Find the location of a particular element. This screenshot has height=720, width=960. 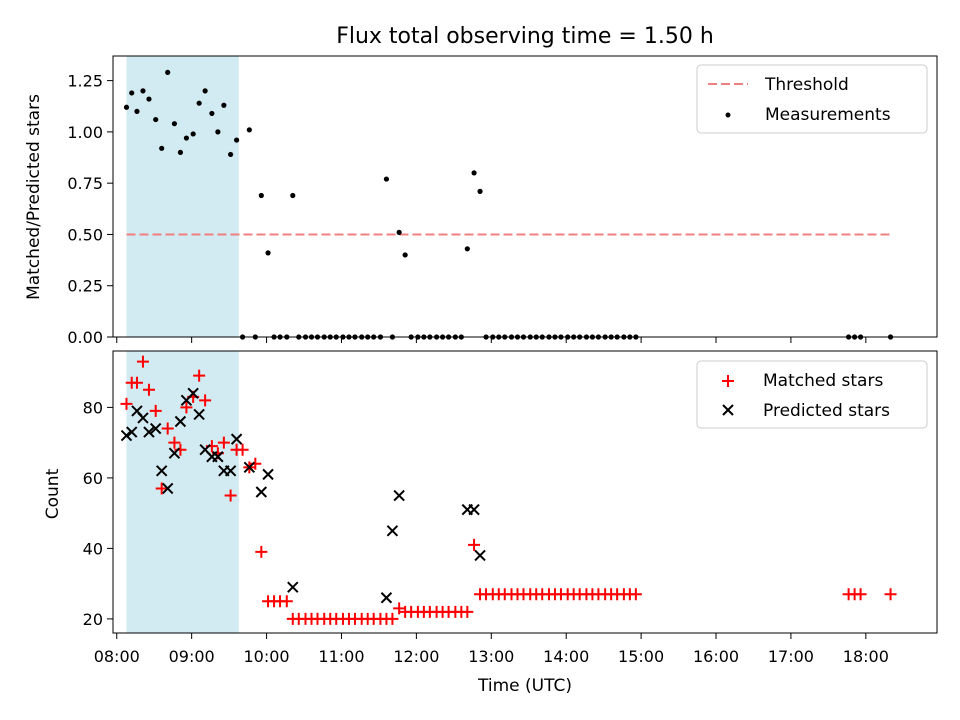

legend-matched-label: Matched stars is located at coordinates (823, 381).